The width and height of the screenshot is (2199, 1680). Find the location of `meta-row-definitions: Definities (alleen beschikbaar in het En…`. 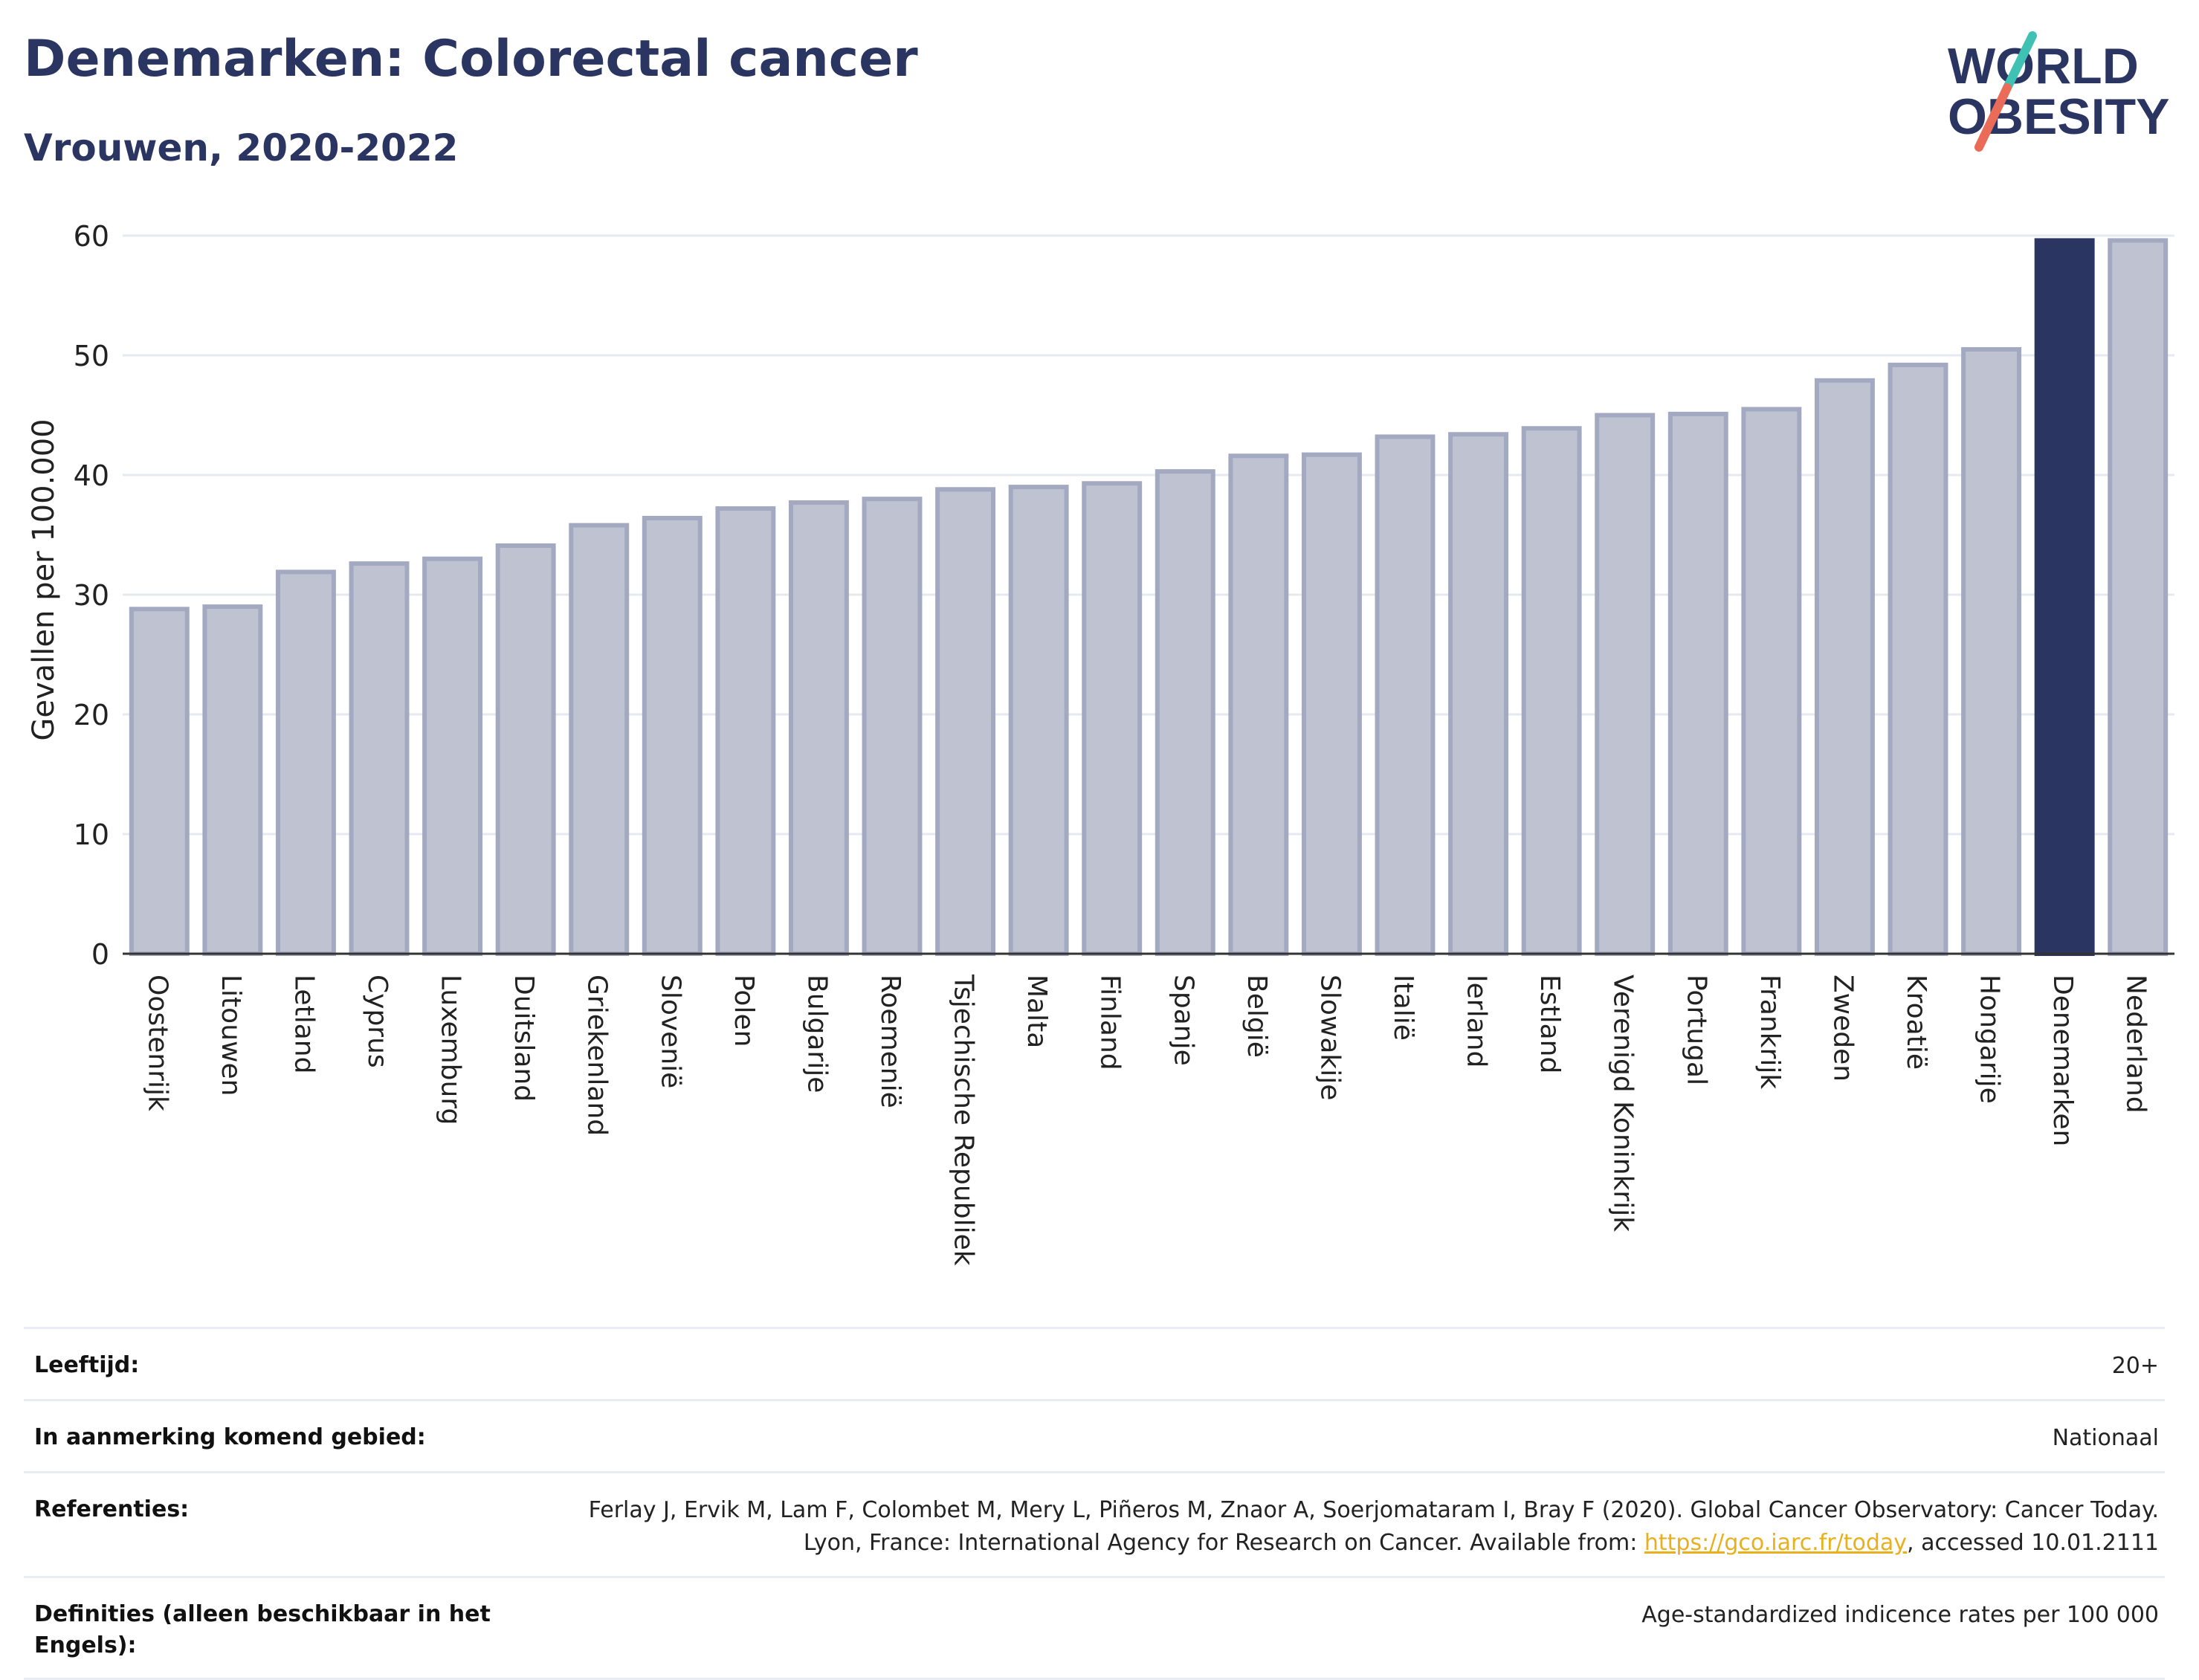

meta-row-definitions: Definities (alleen beschikbaar in het En… is located at coordinates (1094, 1628).